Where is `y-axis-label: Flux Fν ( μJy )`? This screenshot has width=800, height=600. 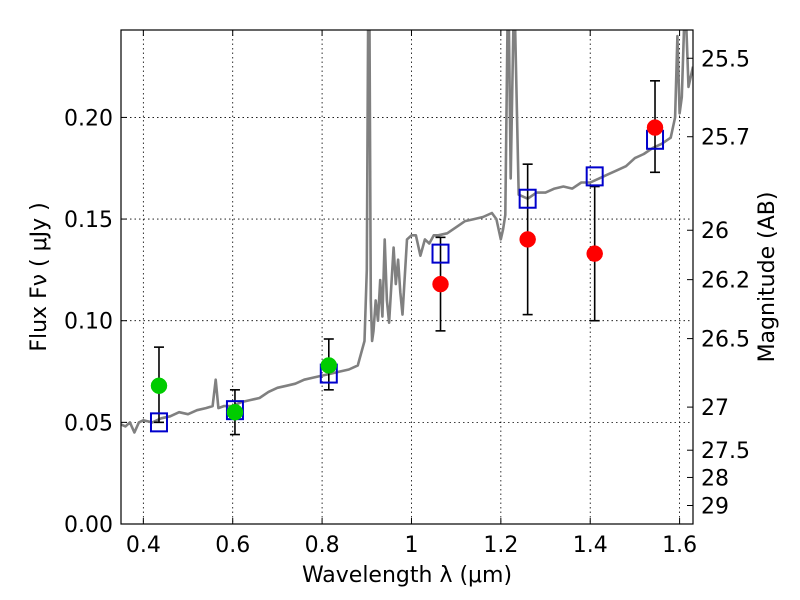
y-axis-label: Flux Fν ( μJy ) is located at coordinates (39, 276).